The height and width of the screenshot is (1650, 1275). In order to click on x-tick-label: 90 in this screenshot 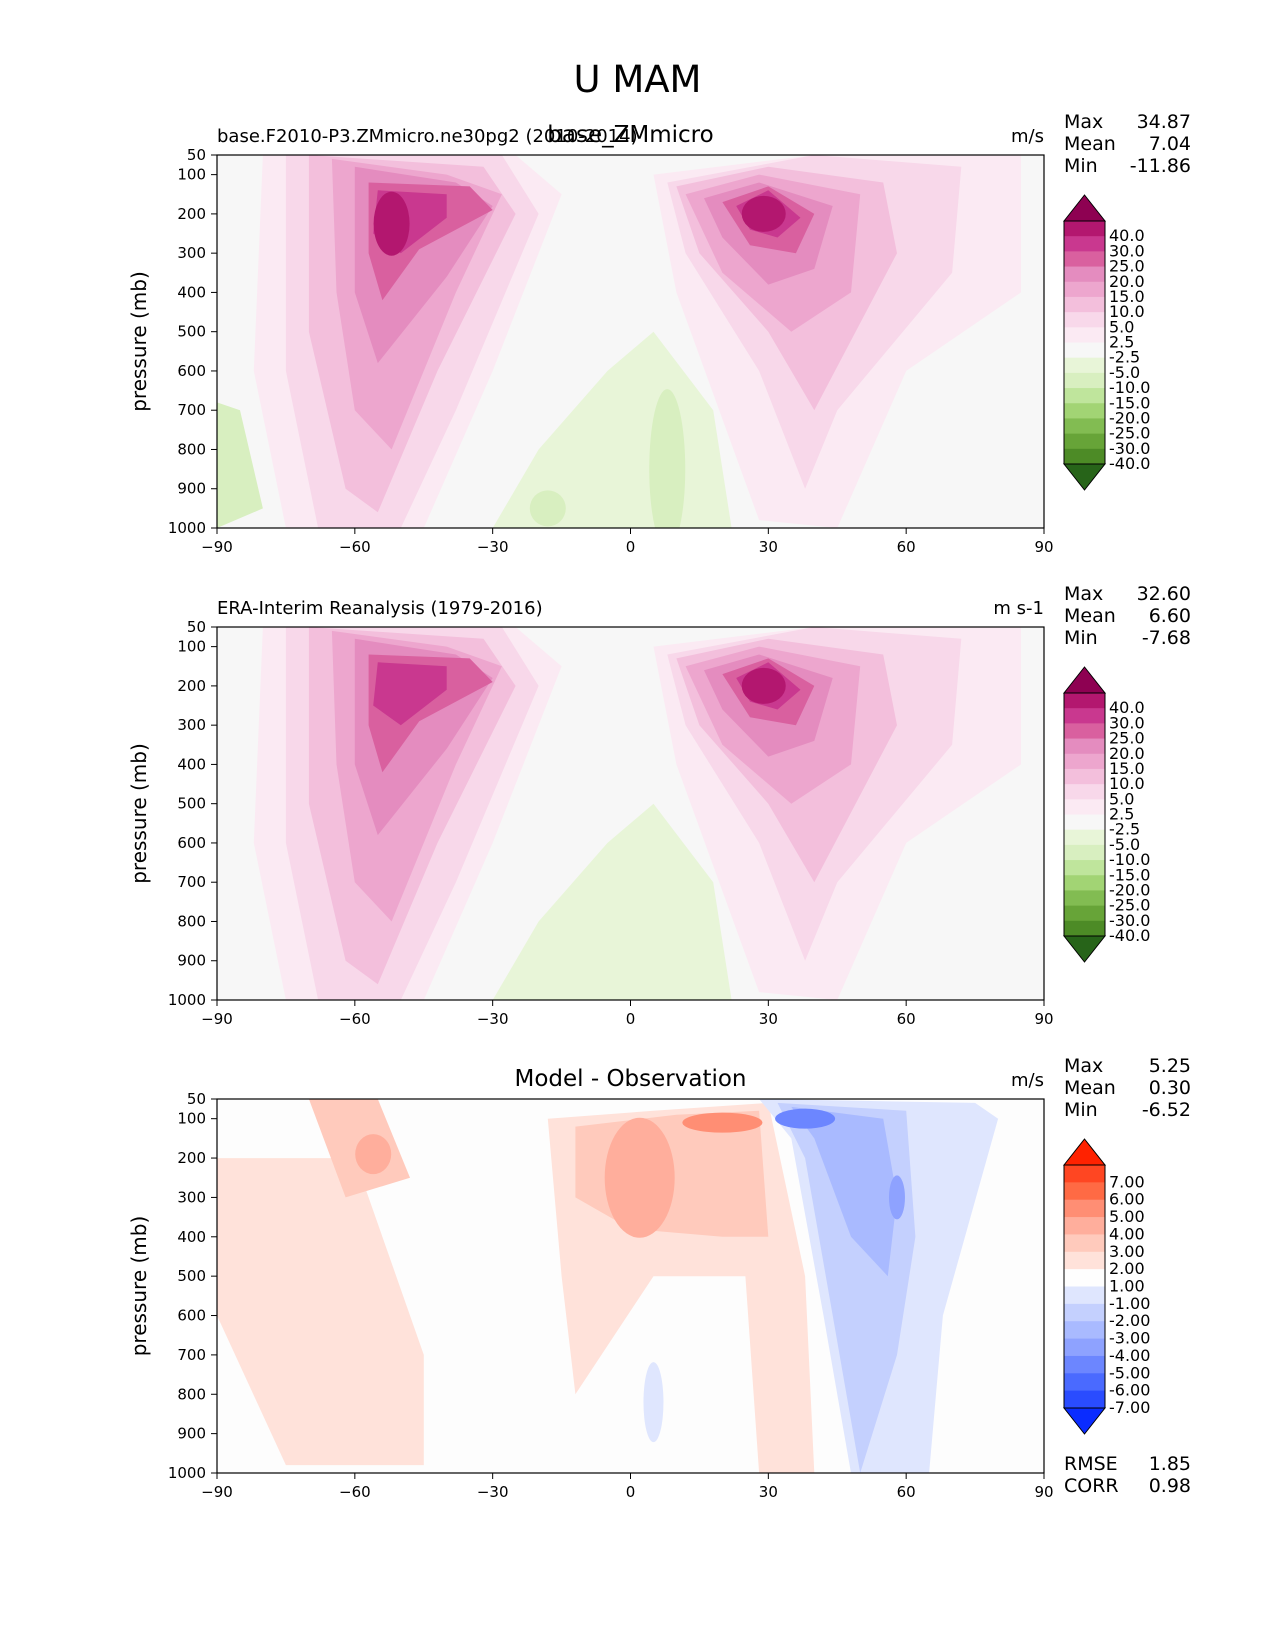, I will do `click(1043, 547)`.